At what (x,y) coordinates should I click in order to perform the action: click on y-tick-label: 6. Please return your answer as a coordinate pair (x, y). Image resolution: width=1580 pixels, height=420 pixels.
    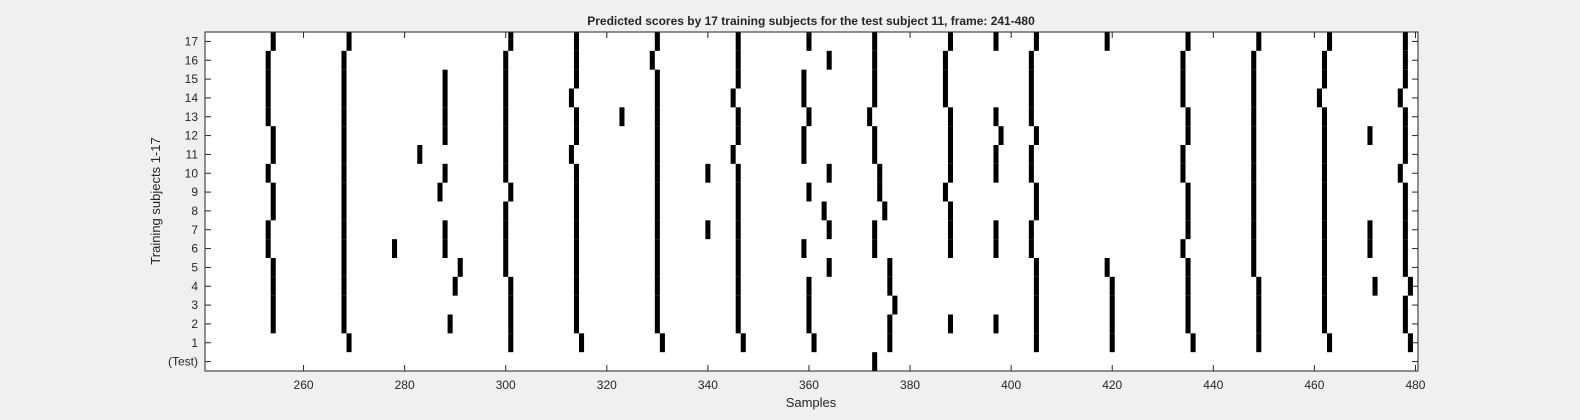
    Looking at the image, I should click on (194, 249).